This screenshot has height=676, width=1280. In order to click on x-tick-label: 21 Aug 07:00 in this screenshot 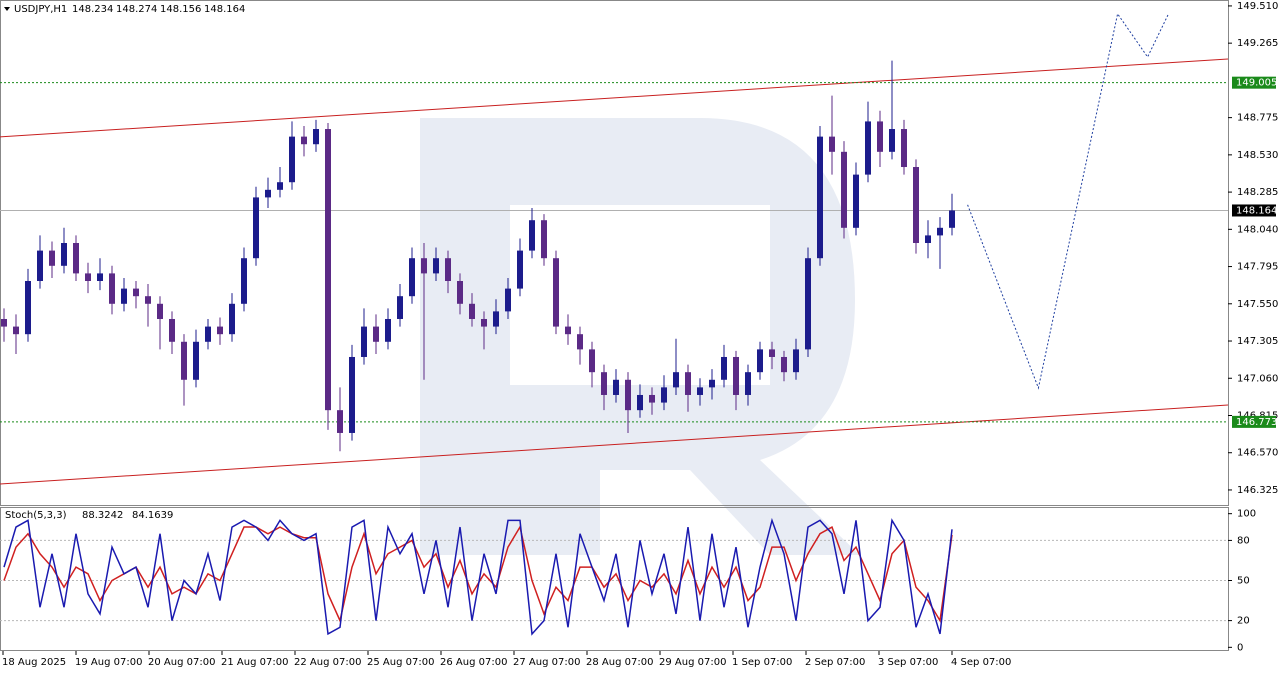, I will do `click(254, 662)`.